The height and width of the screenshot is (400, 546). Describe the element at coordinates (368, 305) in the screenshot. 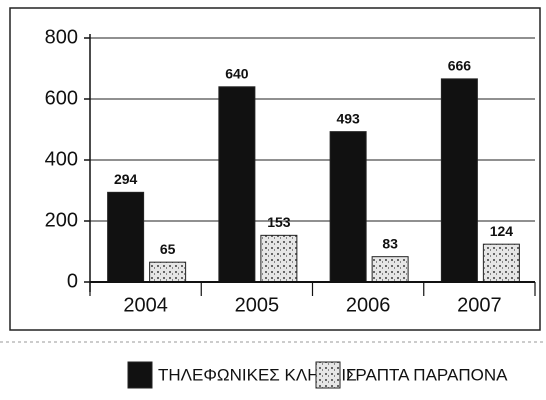

I see `x-tick-label: 2006` at that location.